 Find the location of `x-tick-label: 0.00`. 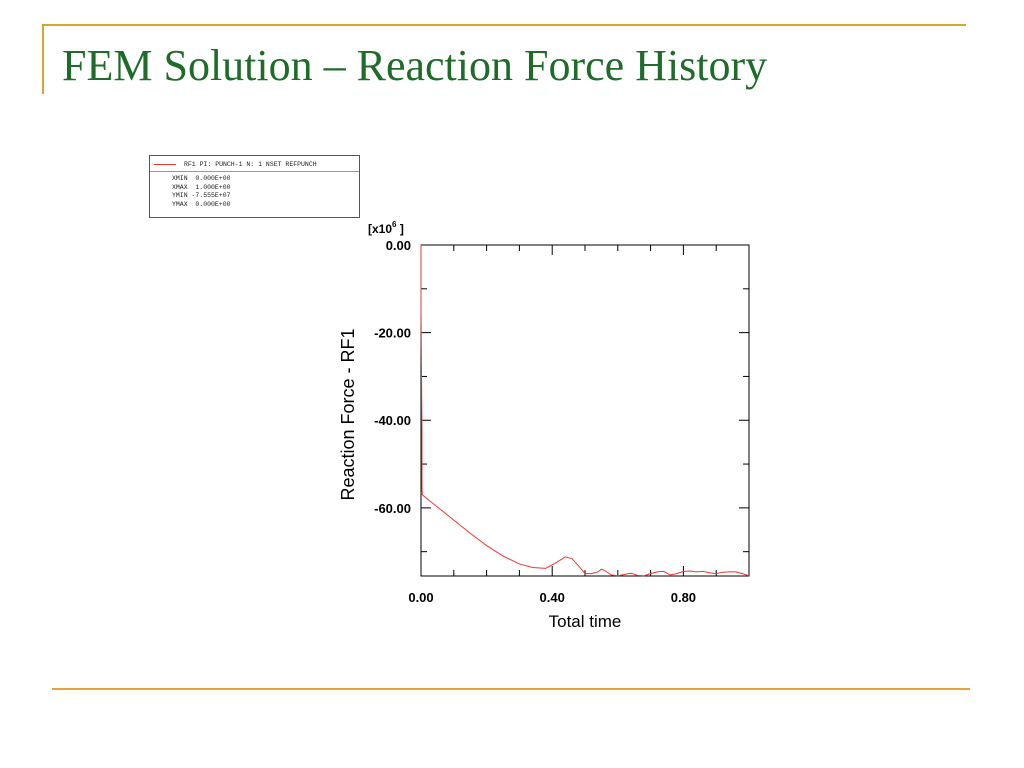

x-tick-label: 0.00 is located at coordinates (420, 597).